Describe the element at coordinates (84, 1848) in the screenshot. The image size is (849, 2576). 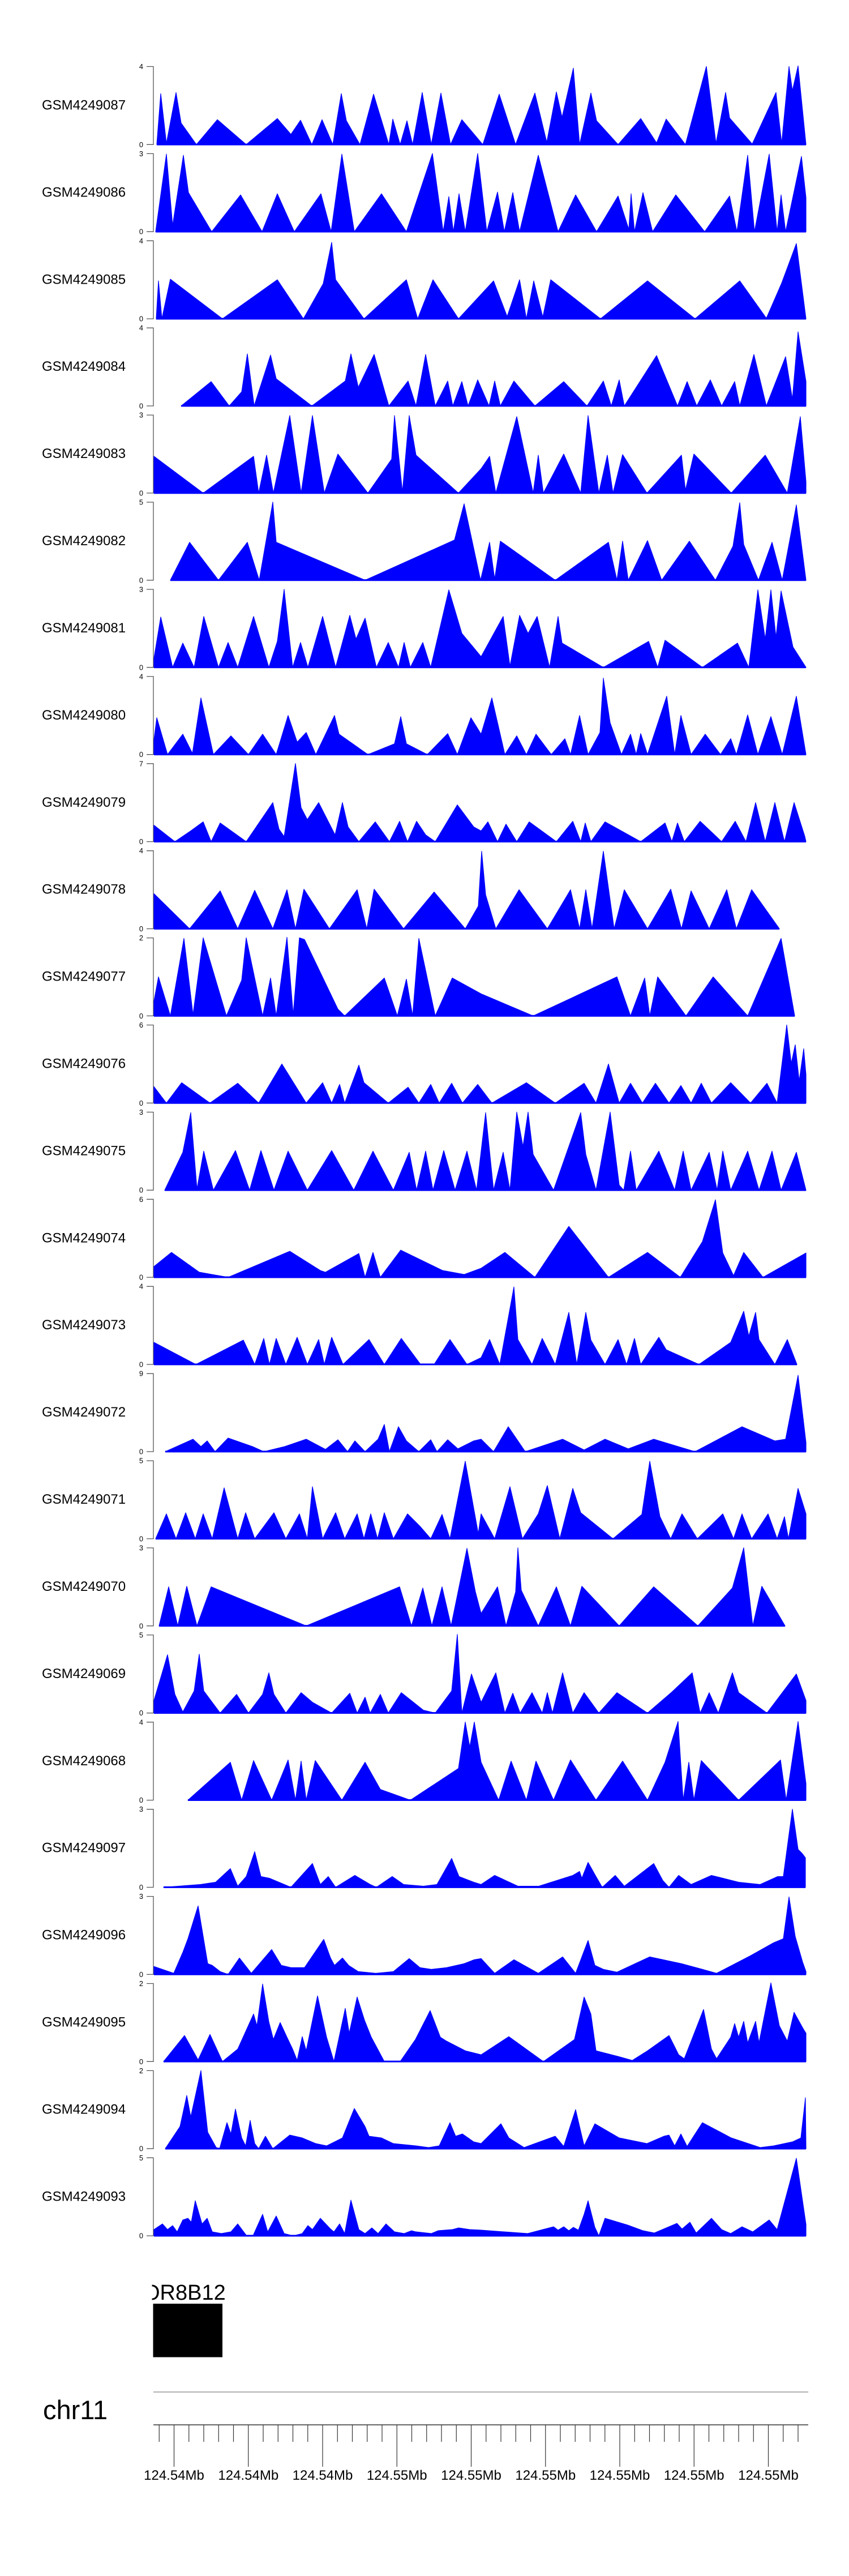
I see `svg-text: GSM4249097` at that location.